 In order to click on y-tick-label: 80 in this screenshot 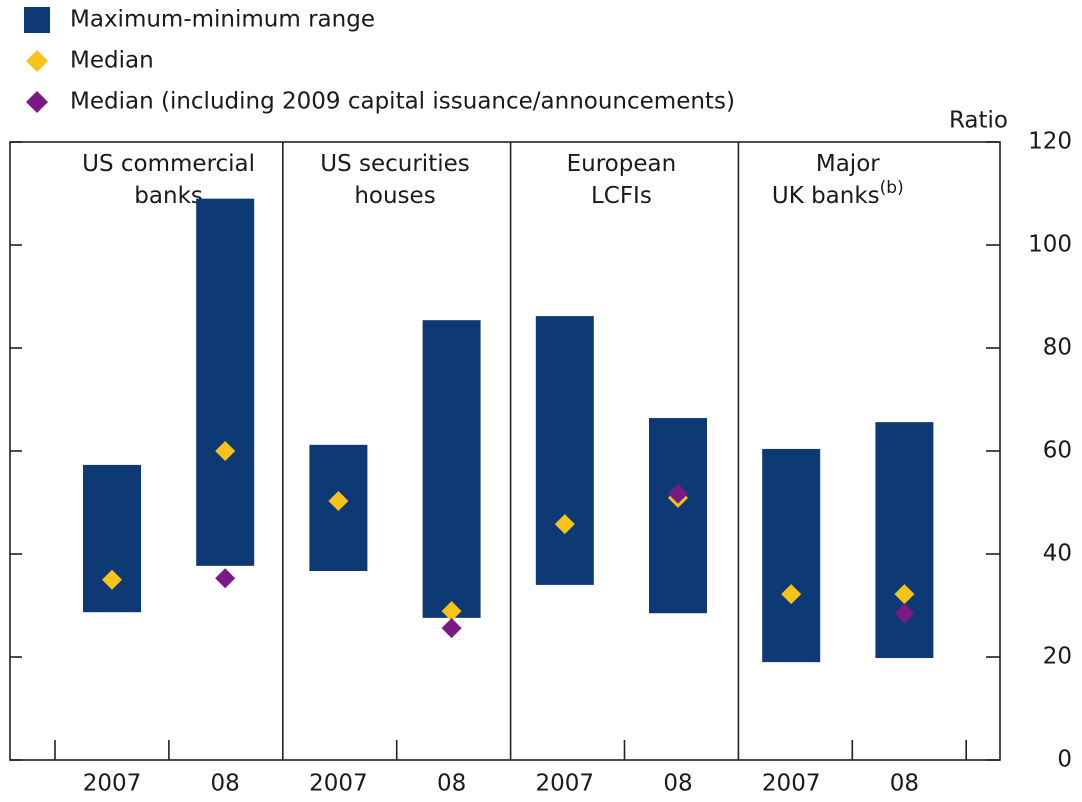, I will do `click(1057, 348)`.